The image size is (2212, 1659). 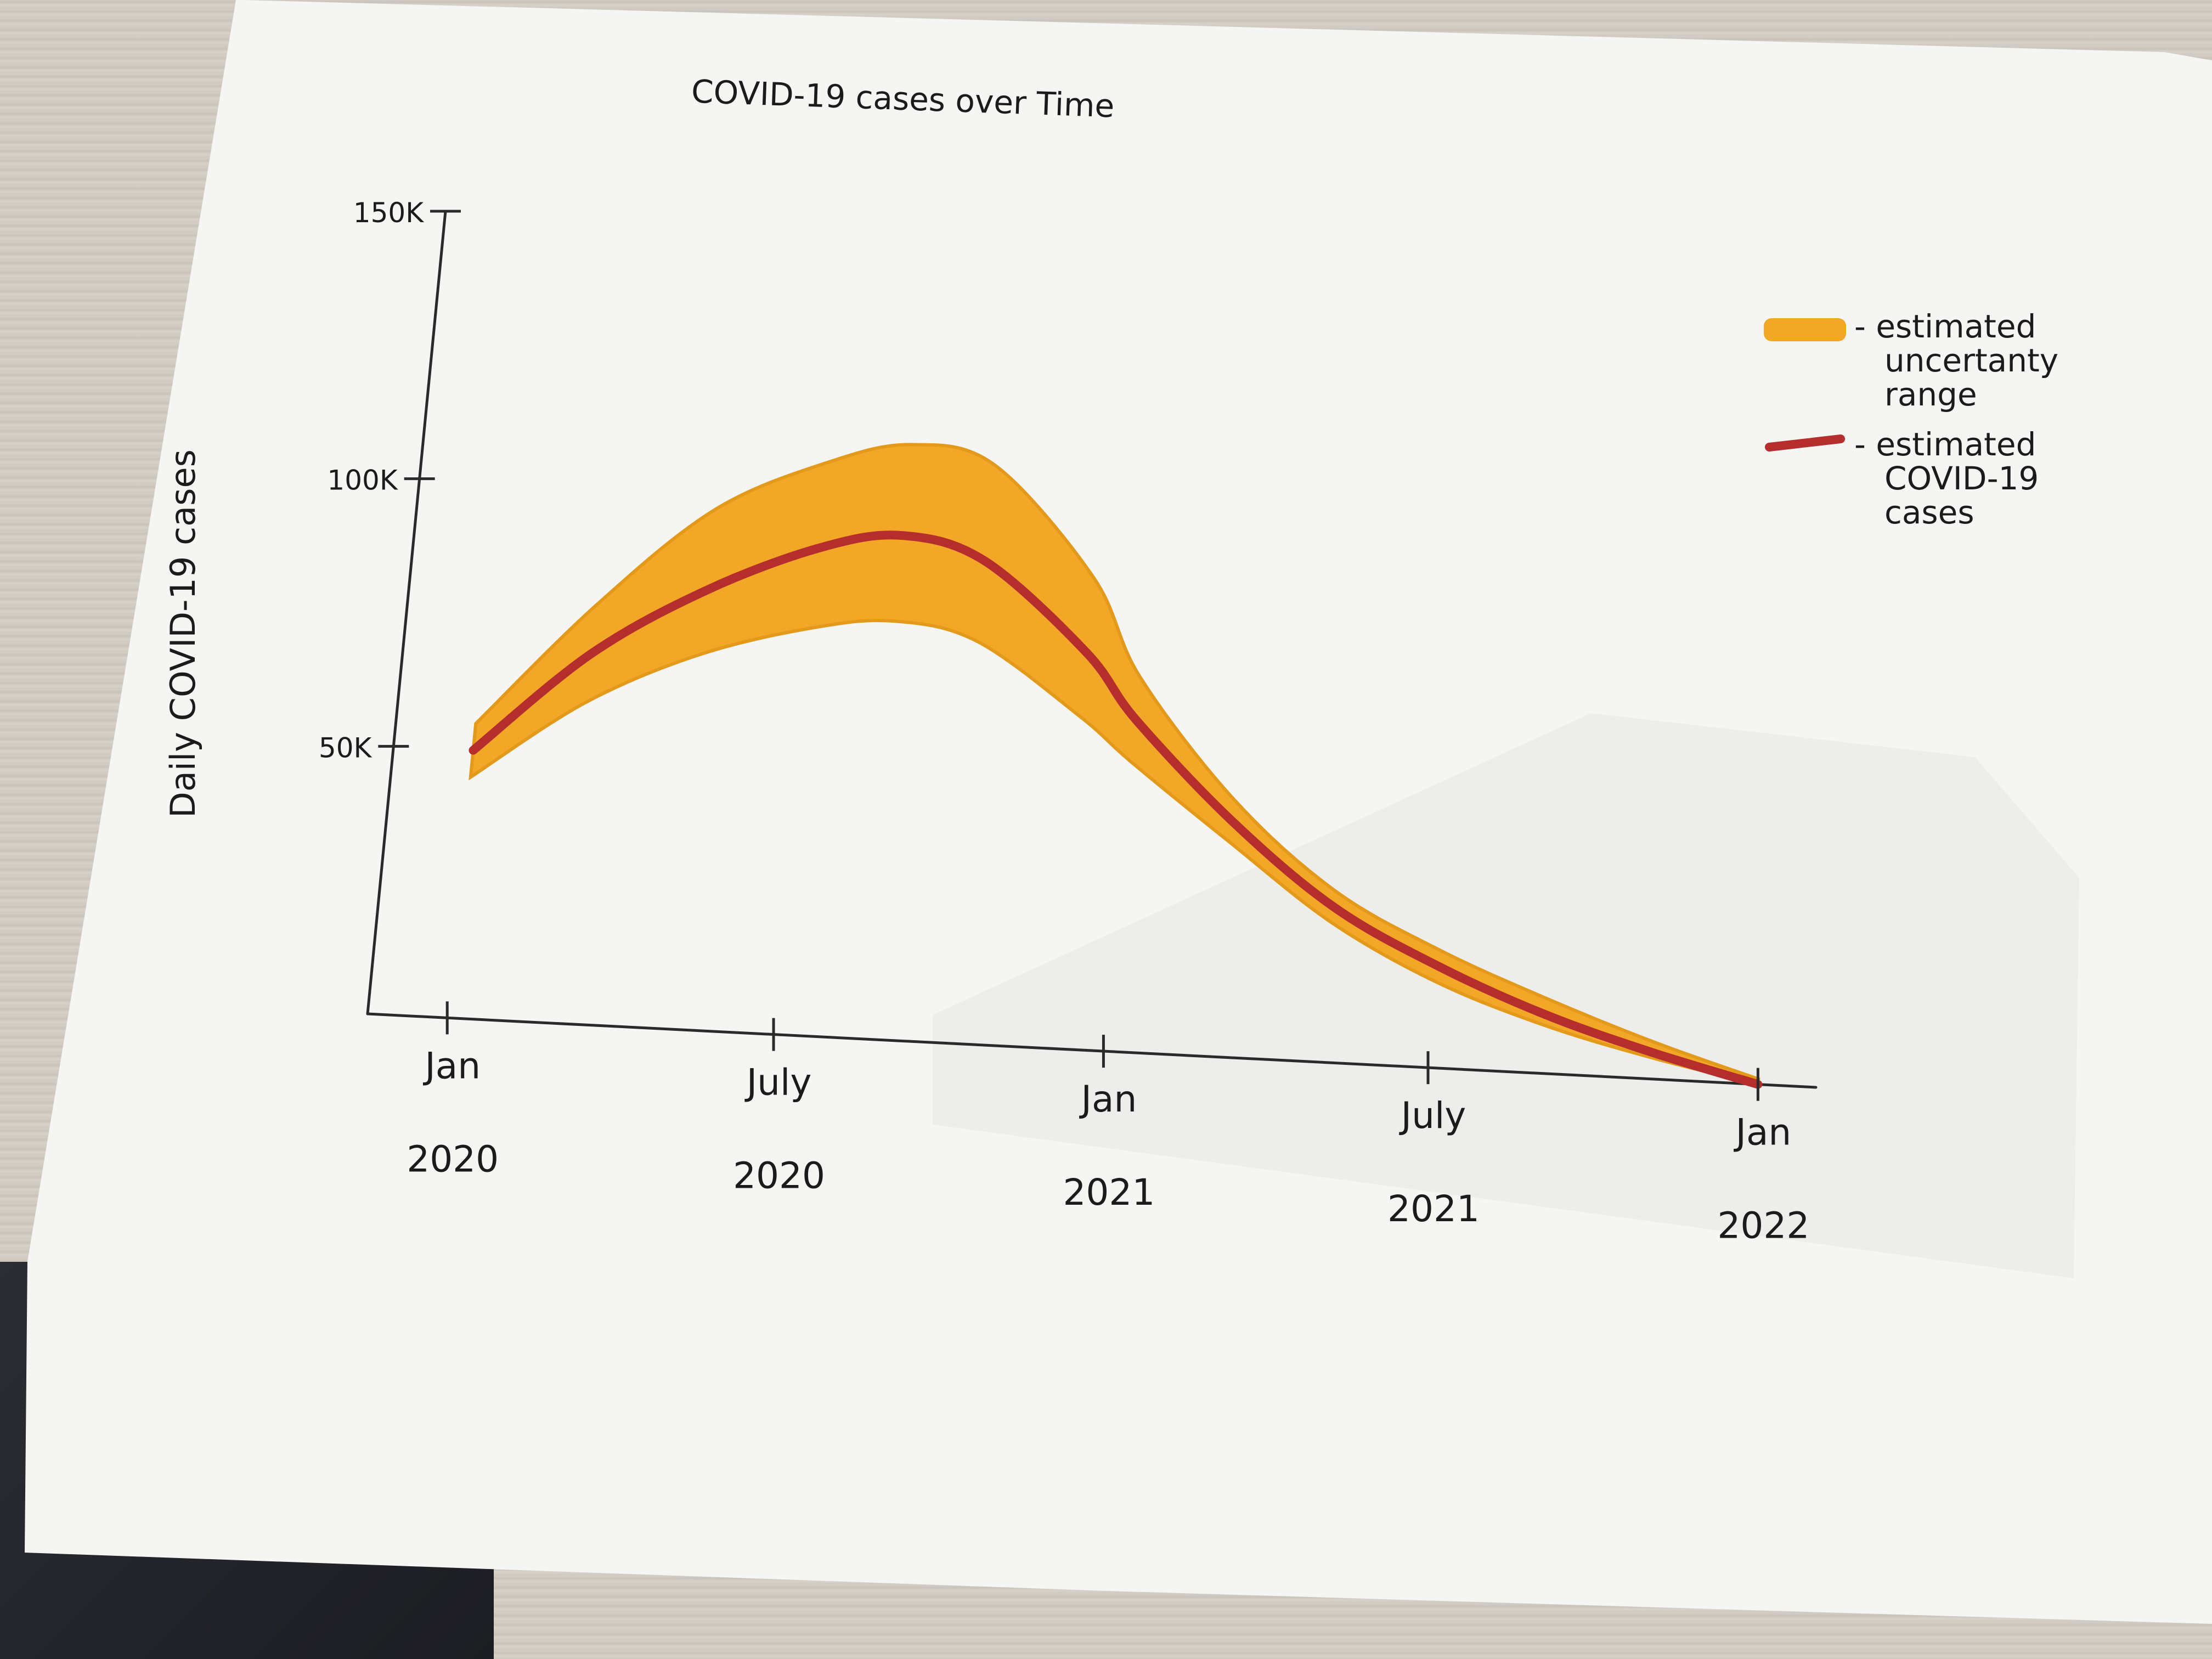 What do you see at coordinates (1961, 478) in the screenshot?
I see `legend-label-1-line1: COVID-19` at bounding box center [1961, 478].